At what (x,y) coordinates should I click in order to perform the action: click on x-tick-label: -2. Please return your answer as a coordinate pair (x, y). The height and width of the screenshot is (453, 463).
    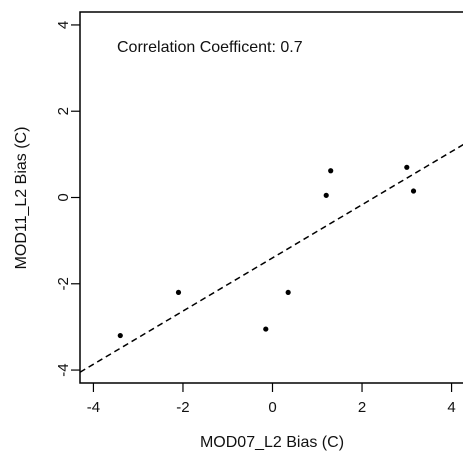
    Looking at the image, I should click on (182, 407).